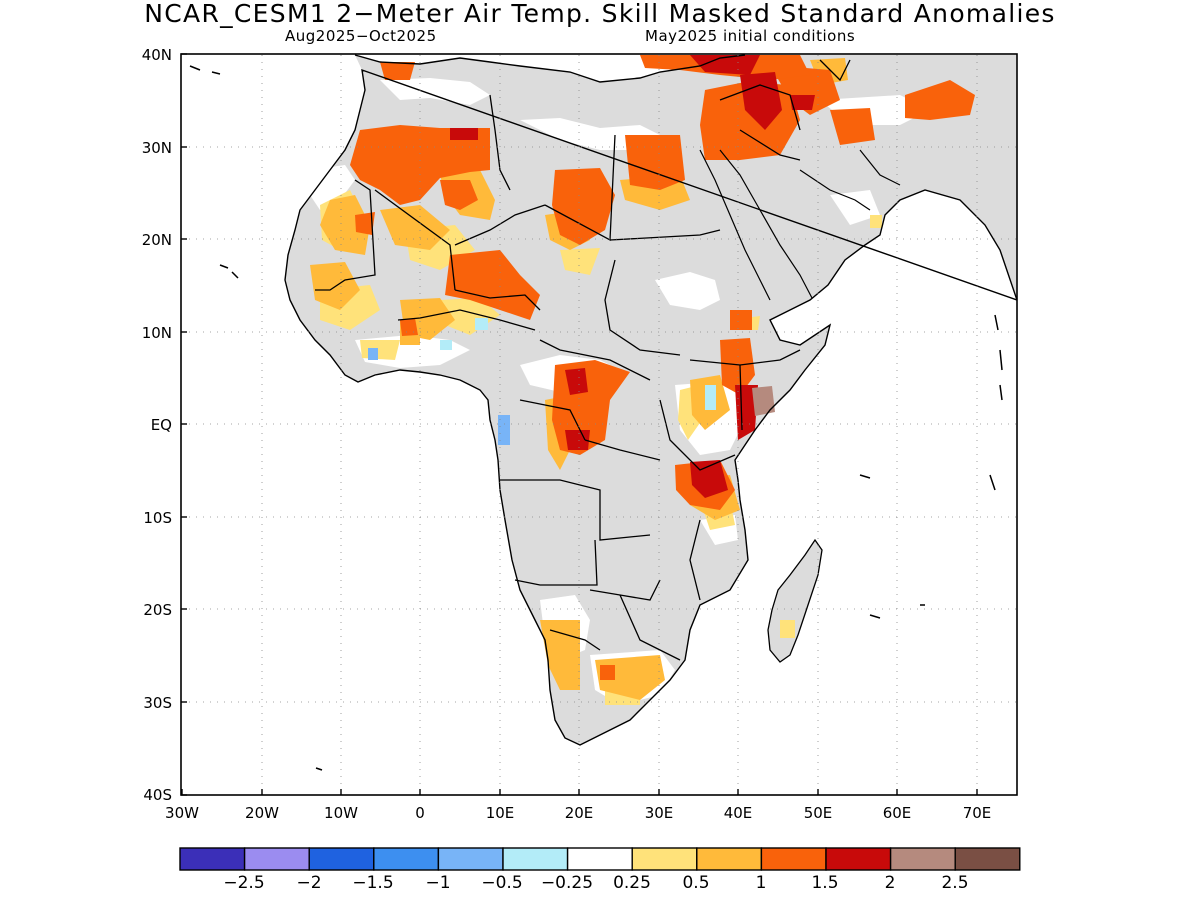 Image resolution: width=1200 pixels, height=900 pixels. Describe the element at coordinates (954, 883) in the screenshot. I see `colorbar-label: 2.5` at that location.